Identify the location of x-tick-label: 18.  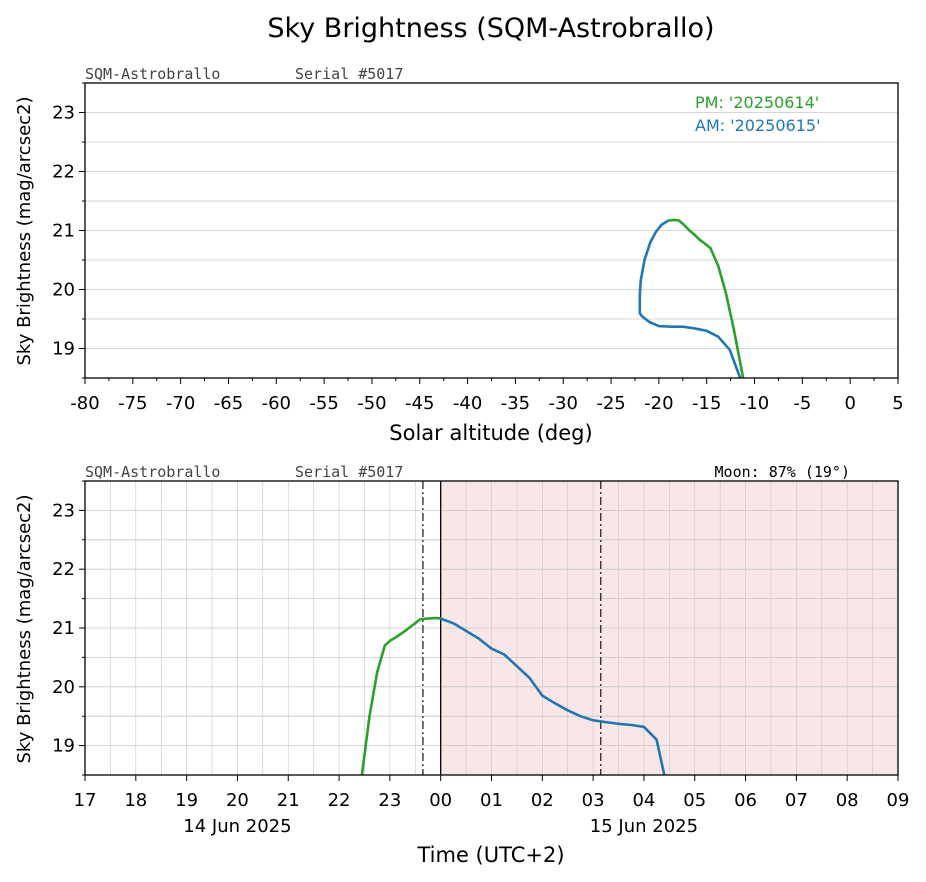
(135, 800).